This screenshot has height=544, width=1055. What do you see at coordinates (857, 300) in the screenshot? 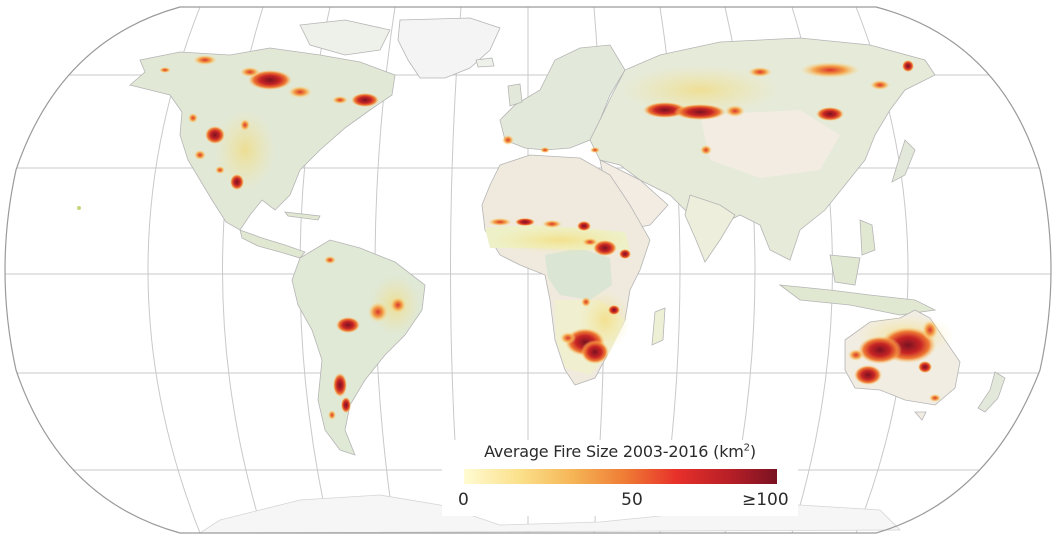
I see `indonesia` at bounding box center [857, 300].